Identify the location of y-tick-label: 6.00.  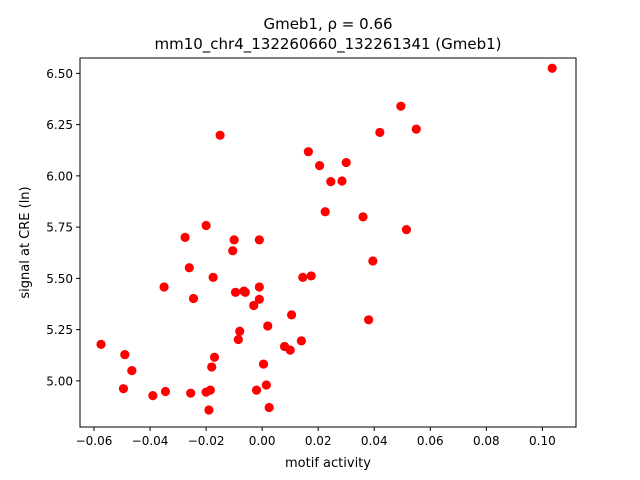
(59, 176).